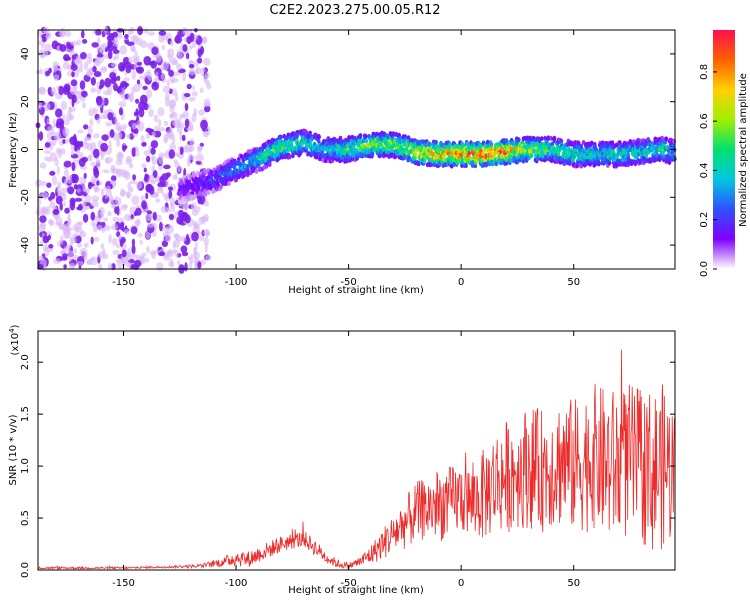 The width and height of the screenshot is (750, 600). Describe the element at coordinates (25, 54) in the screenshot. I see `spectrogram-y-tick-label: 40` at that location.